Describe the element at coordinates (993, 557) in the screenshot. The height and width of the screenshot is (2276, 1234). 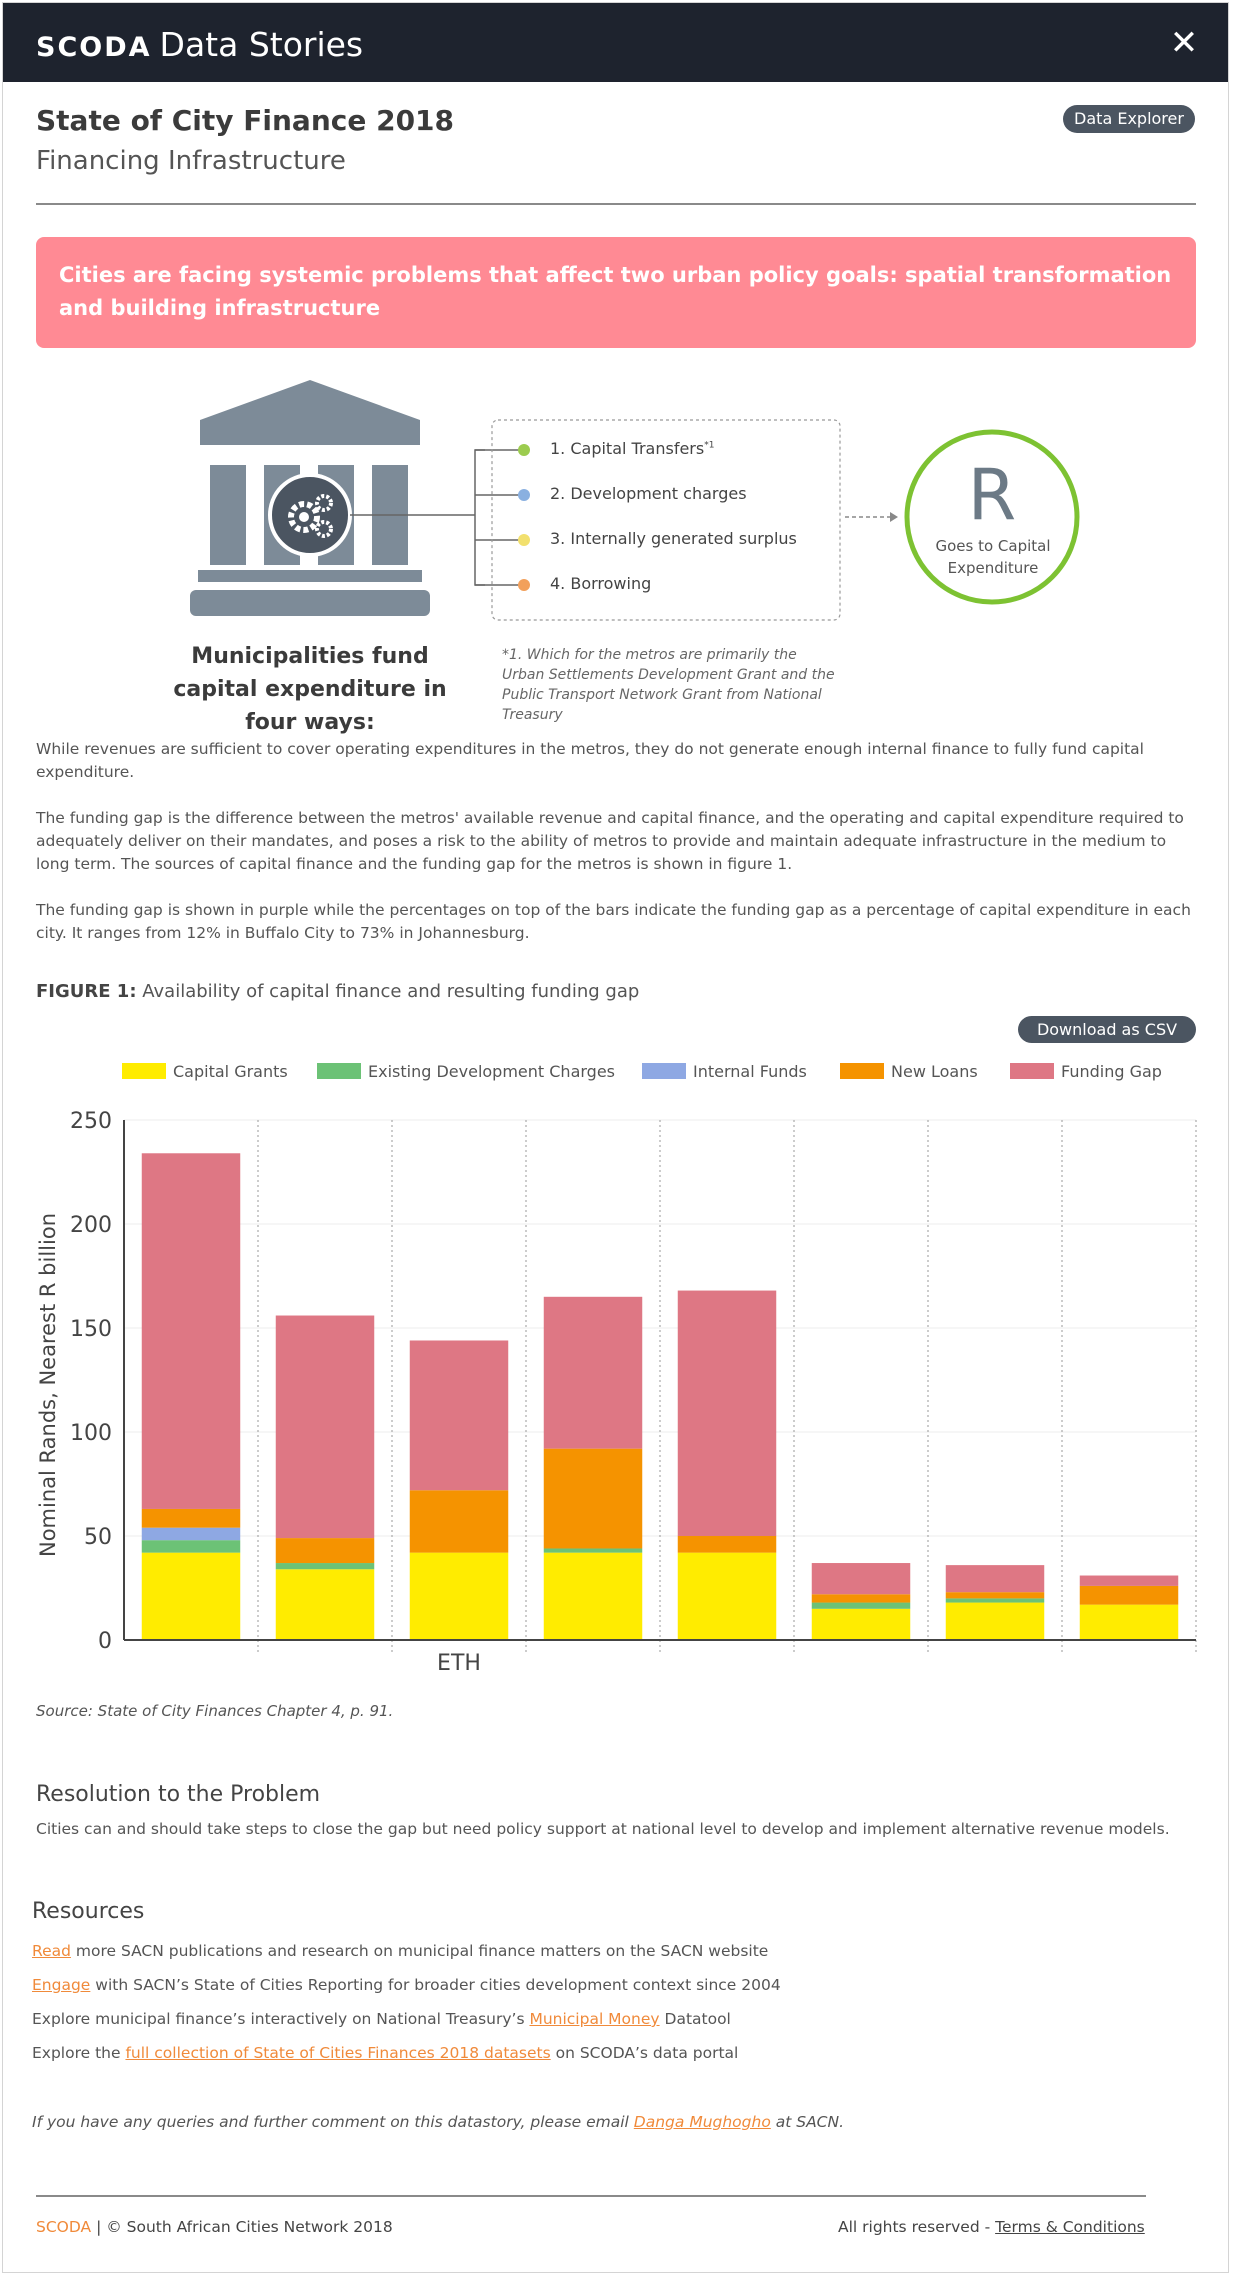
I see `capital-expenditure-label: Goes to Capital Expenditure` at that location.